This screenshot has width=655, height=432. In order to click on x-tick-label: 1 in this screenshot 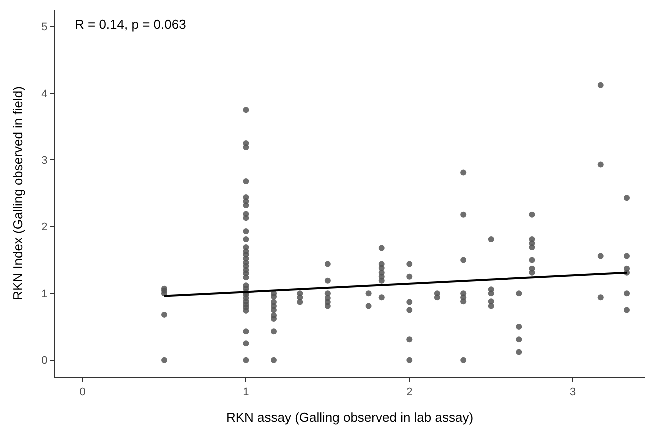, I will do `click(246, 392)`.